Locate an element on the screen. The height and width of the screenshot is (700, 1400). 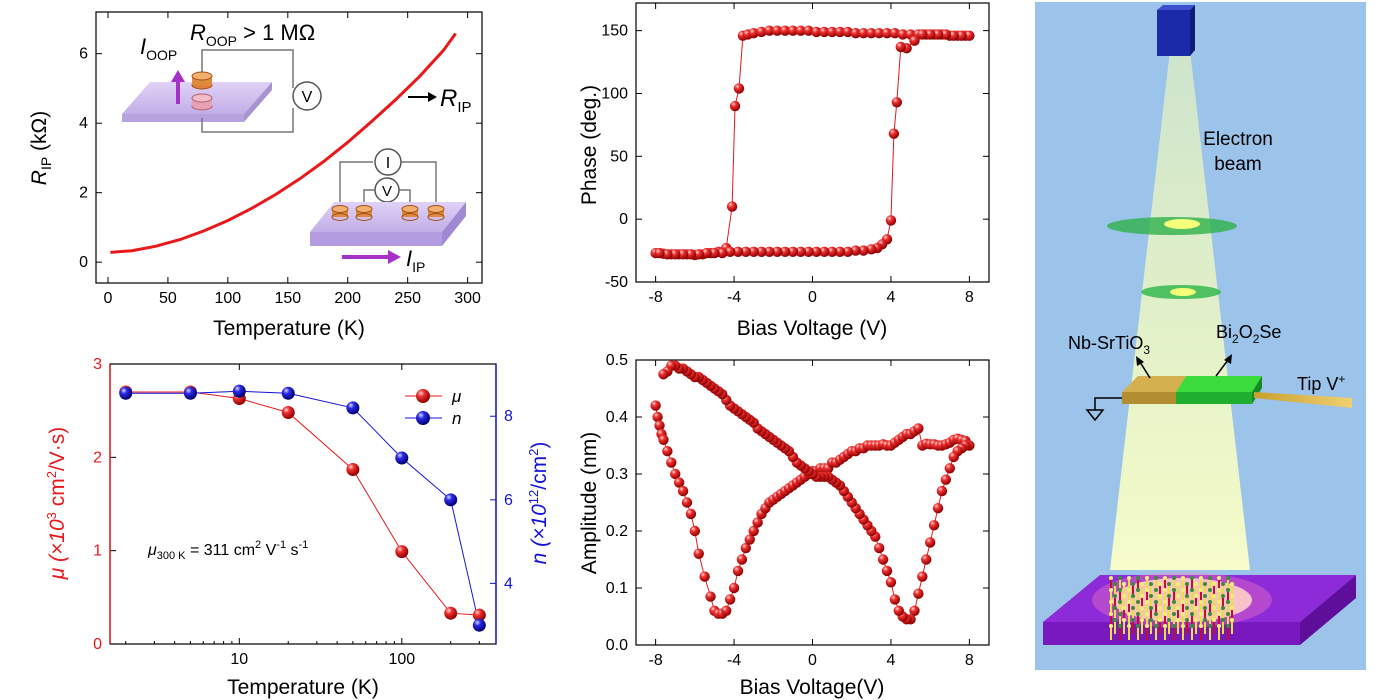
electron-beam-label-line1: Electron is located at coordinates (1238, 139).